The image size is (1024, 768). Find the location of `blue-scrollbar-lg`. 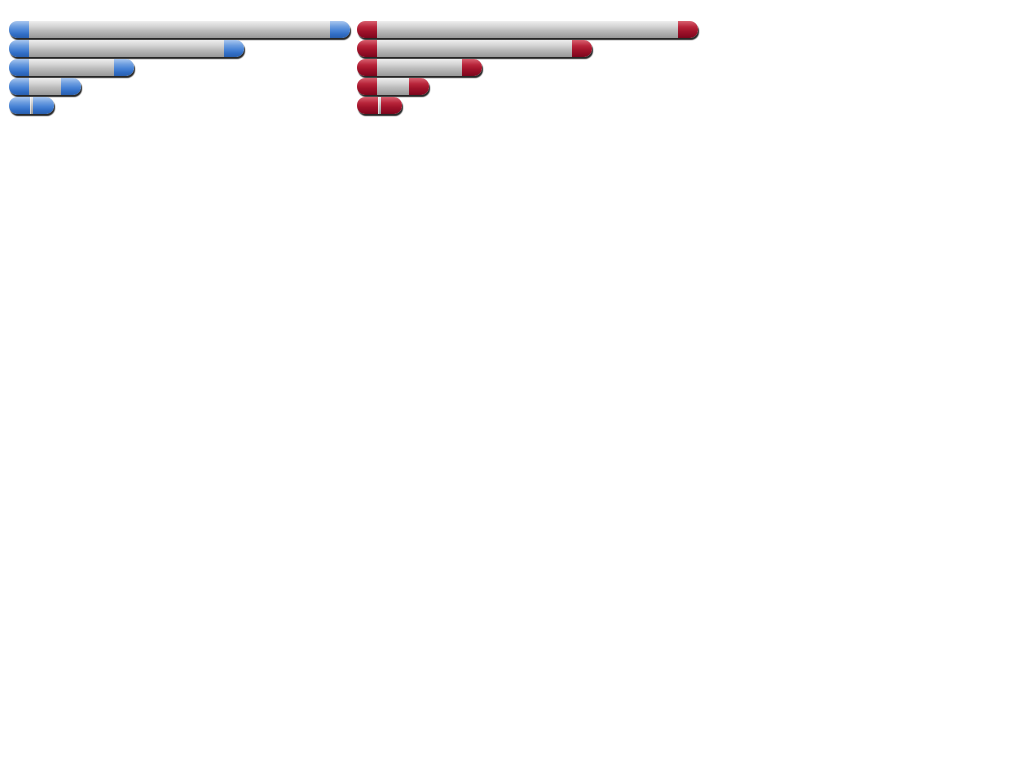

blue-scrollbar-lg is located at coordinates (126, 48).